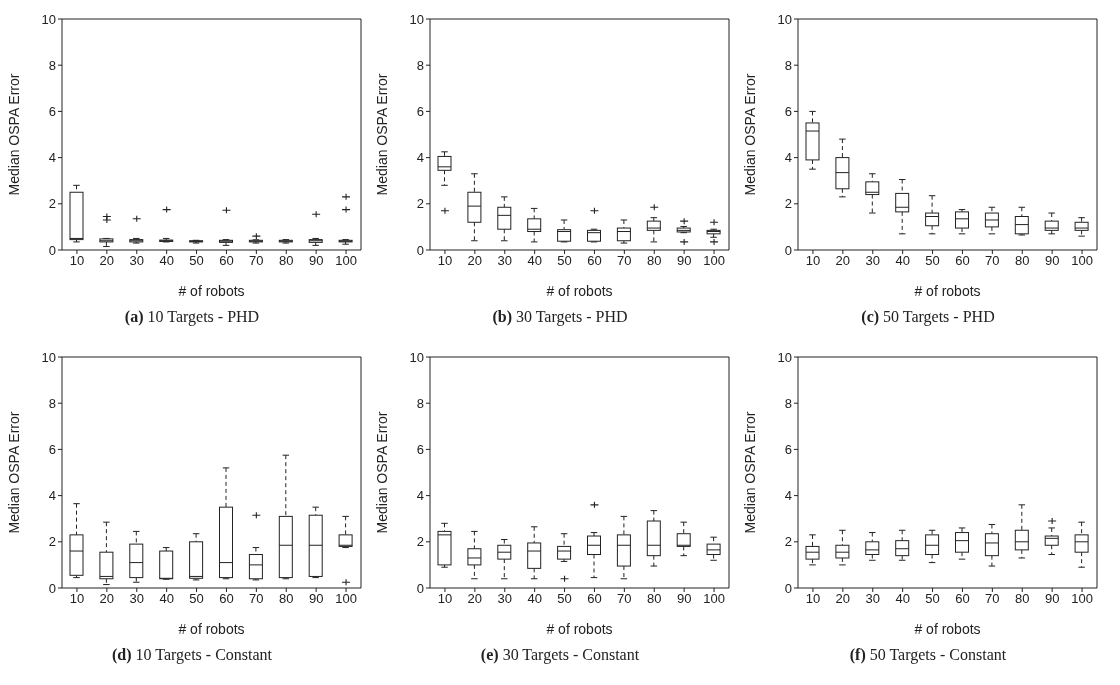  What do you see at coordinates (192, 655) in the screenshot?
I see `text: (d) 10 Targets - Constant` at bounding box center [192, 655].